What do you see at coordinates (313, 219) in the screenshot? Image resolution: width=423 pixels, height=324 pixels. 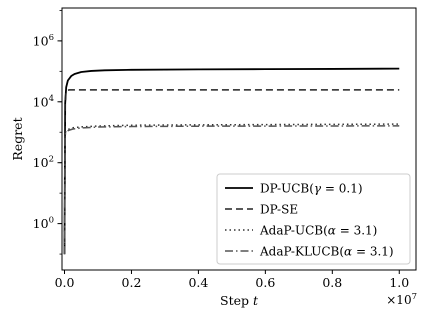 I see `legend-box` at bounding box center [313, 219].